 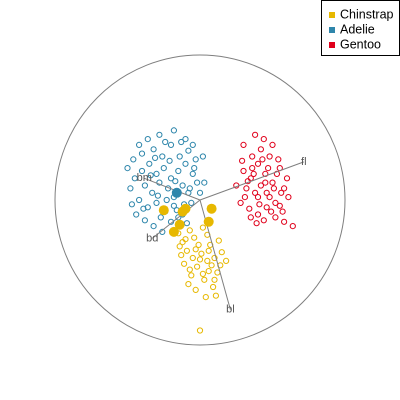 I want to click on legend-label-gentoo: Gentoo, so click(x=360, y=44).